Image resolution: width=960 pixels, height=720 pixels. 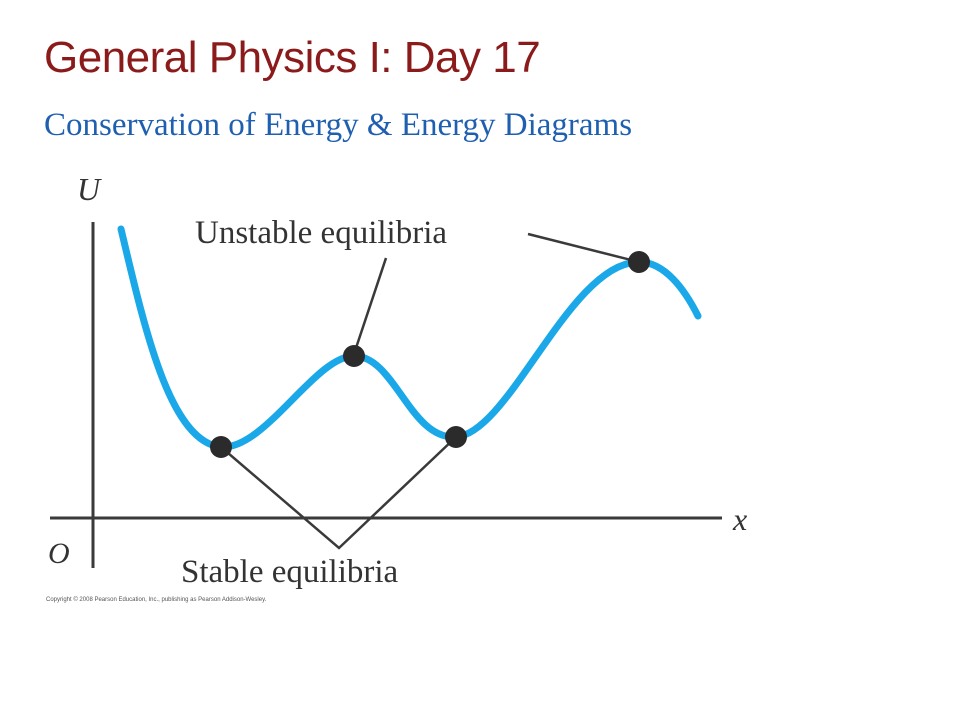 What do you see at coordinates (59, 553) in the screenshot?
I see `origin-label: O` at bounding box center [59, 553].